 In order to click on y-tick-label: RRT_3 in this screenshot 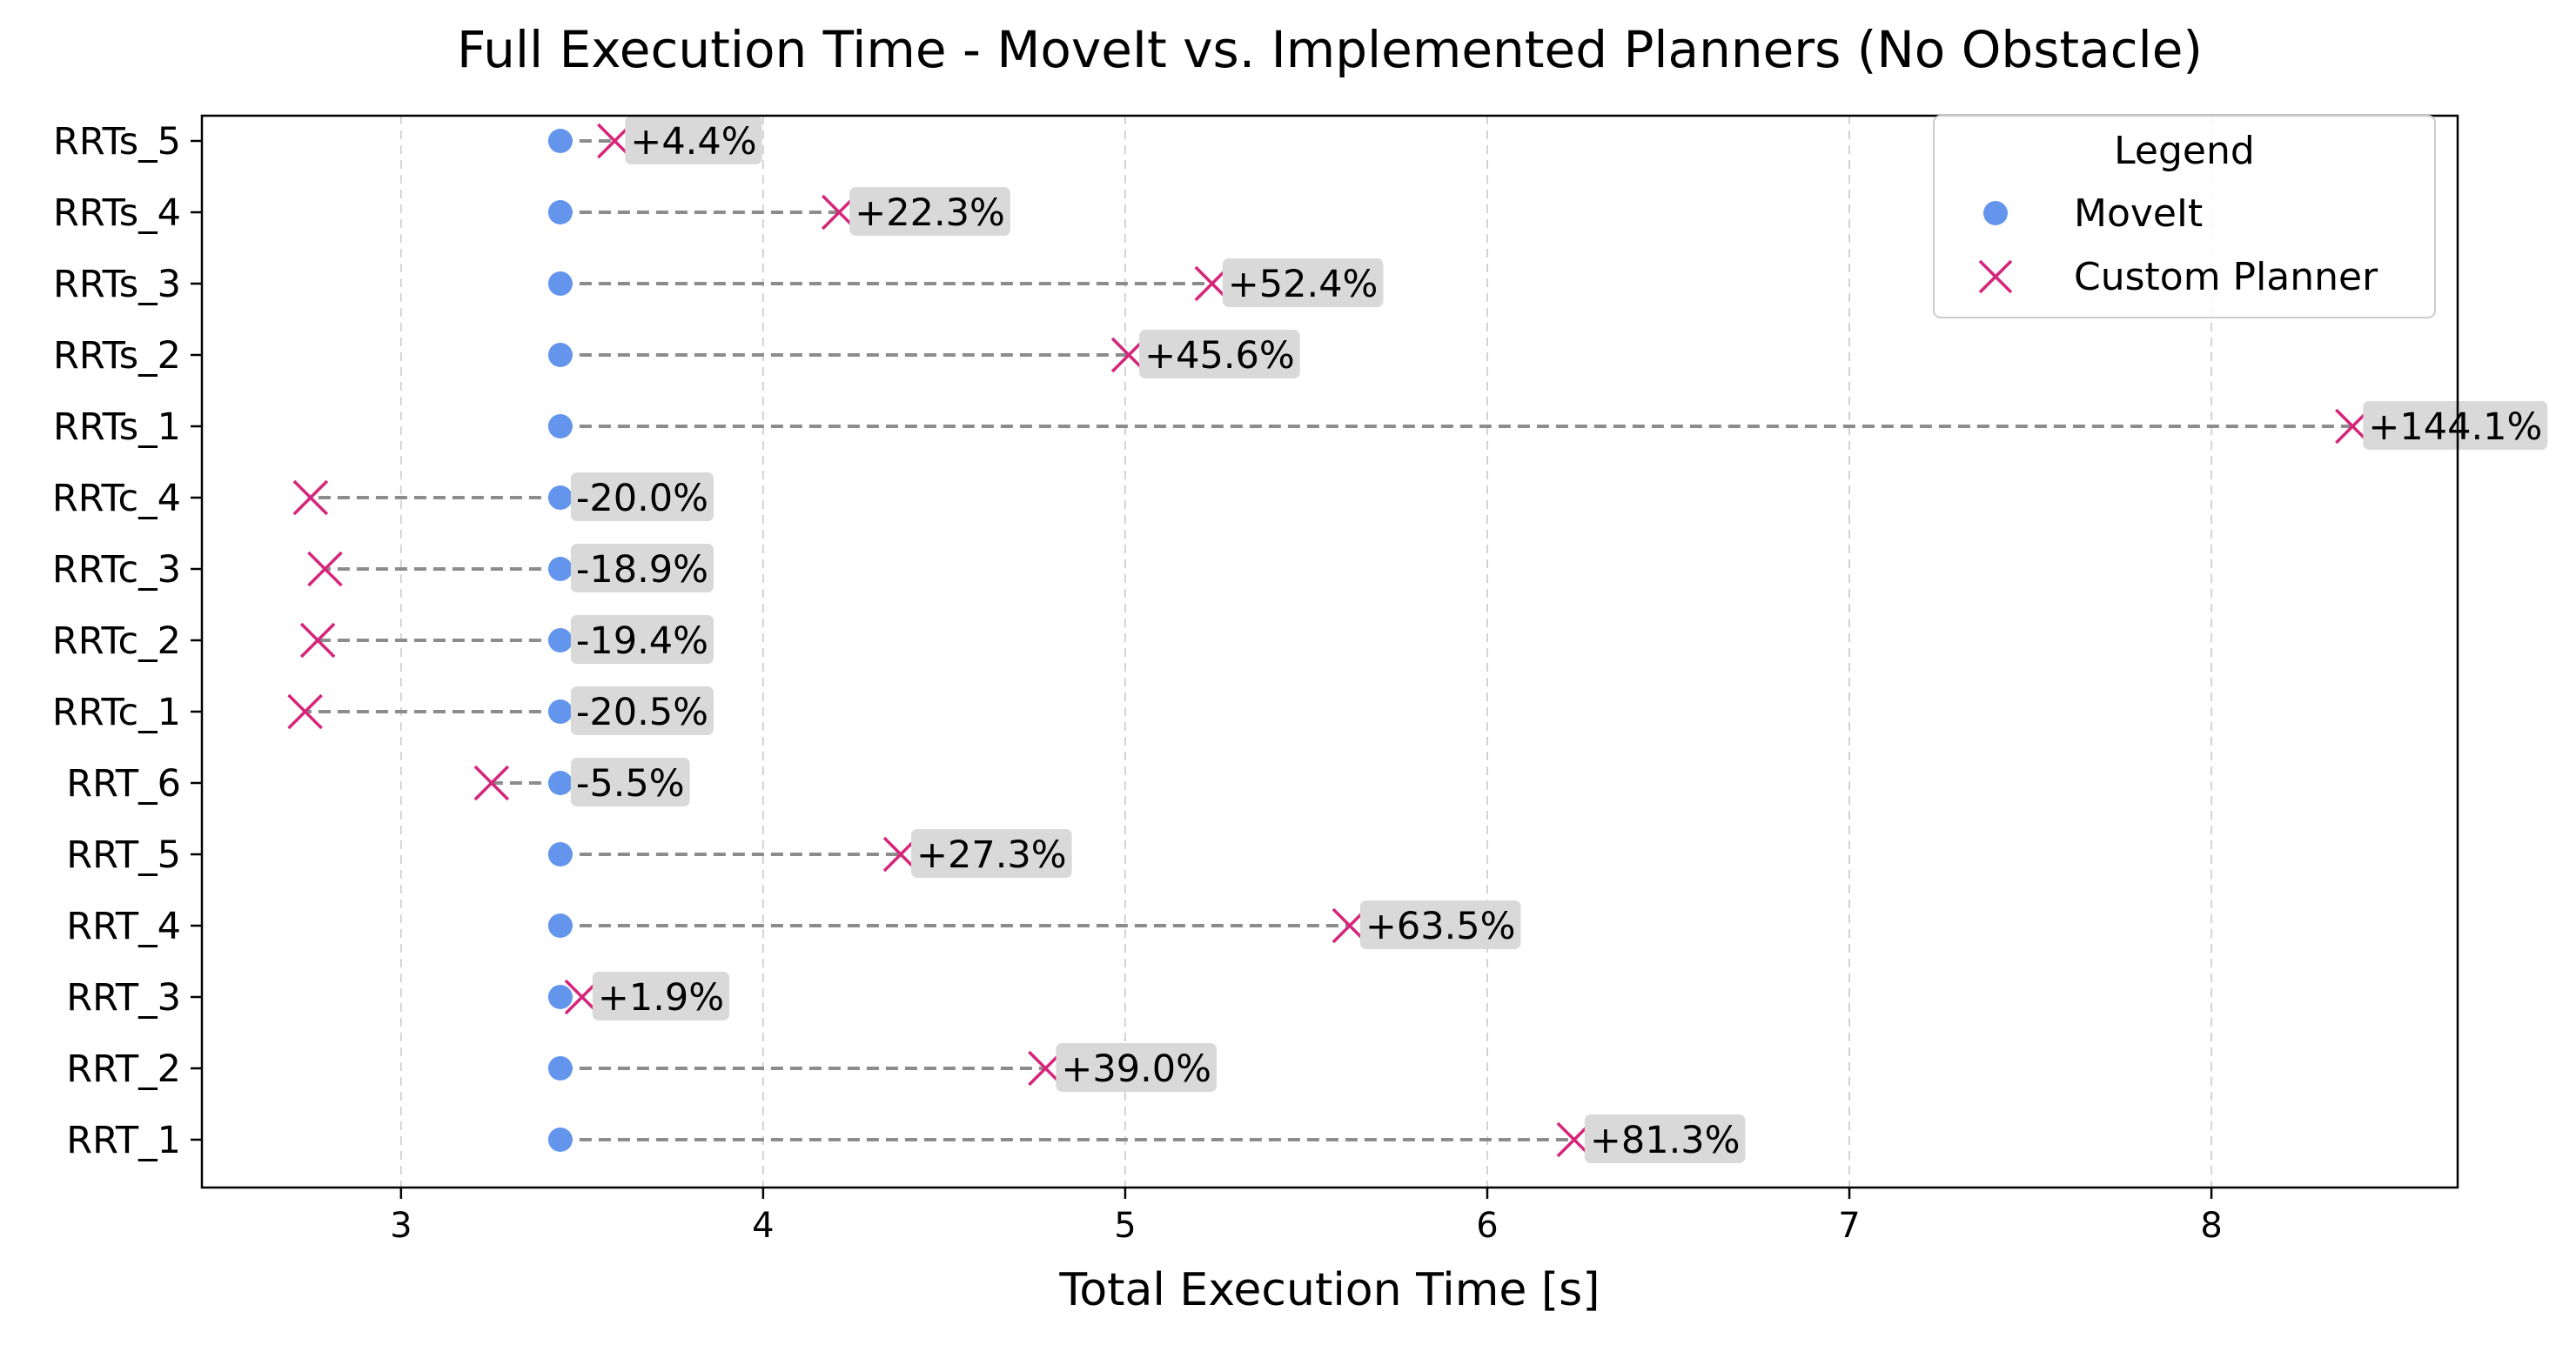, I will do `click(123, 998)`.